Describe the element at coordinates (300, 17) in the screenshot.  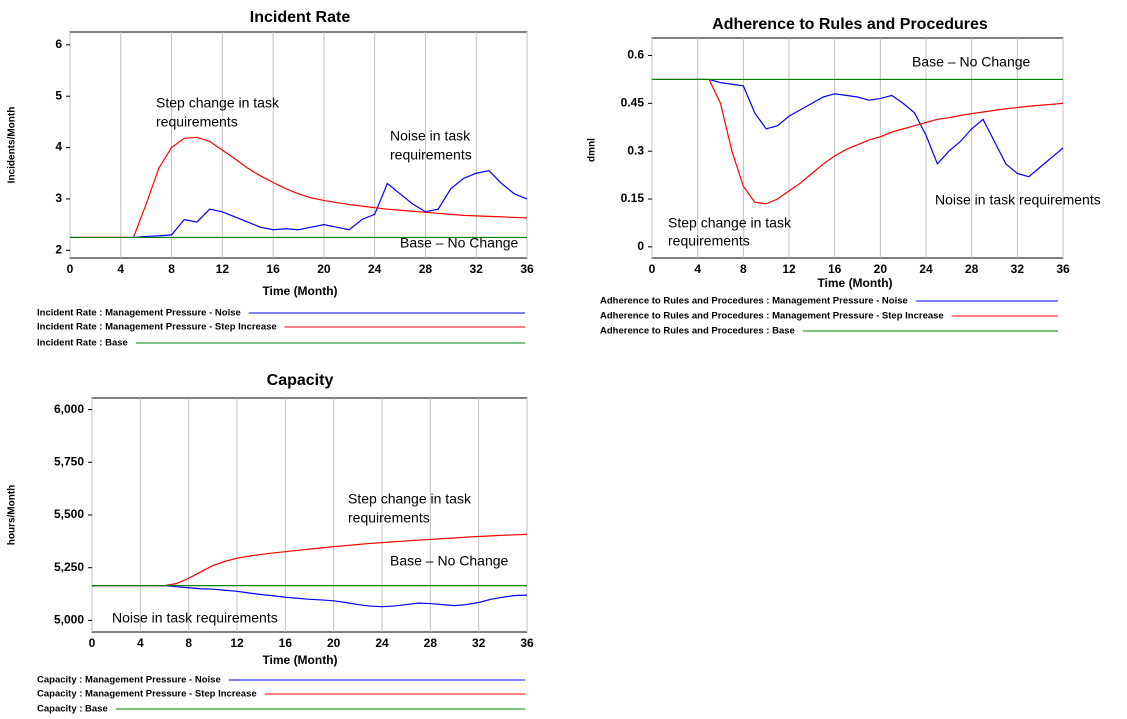
I see `chart-title: Incident Rate` at that location.